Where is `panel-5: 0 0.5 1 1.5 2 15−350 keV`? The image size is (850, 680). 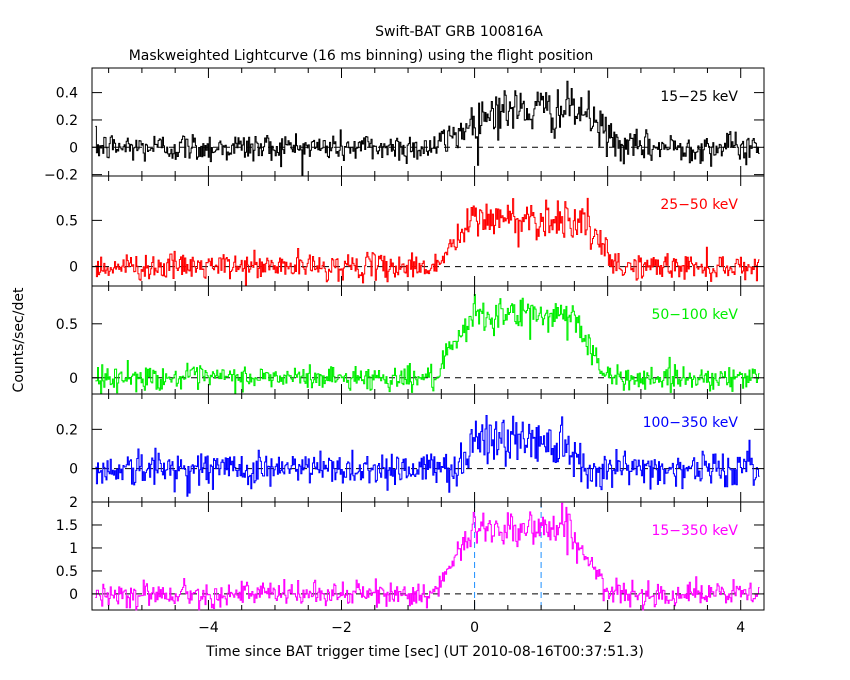 panel-5: 0 0.5 1 1.5 2 15−350 keV is located at coordinates (410, 553).